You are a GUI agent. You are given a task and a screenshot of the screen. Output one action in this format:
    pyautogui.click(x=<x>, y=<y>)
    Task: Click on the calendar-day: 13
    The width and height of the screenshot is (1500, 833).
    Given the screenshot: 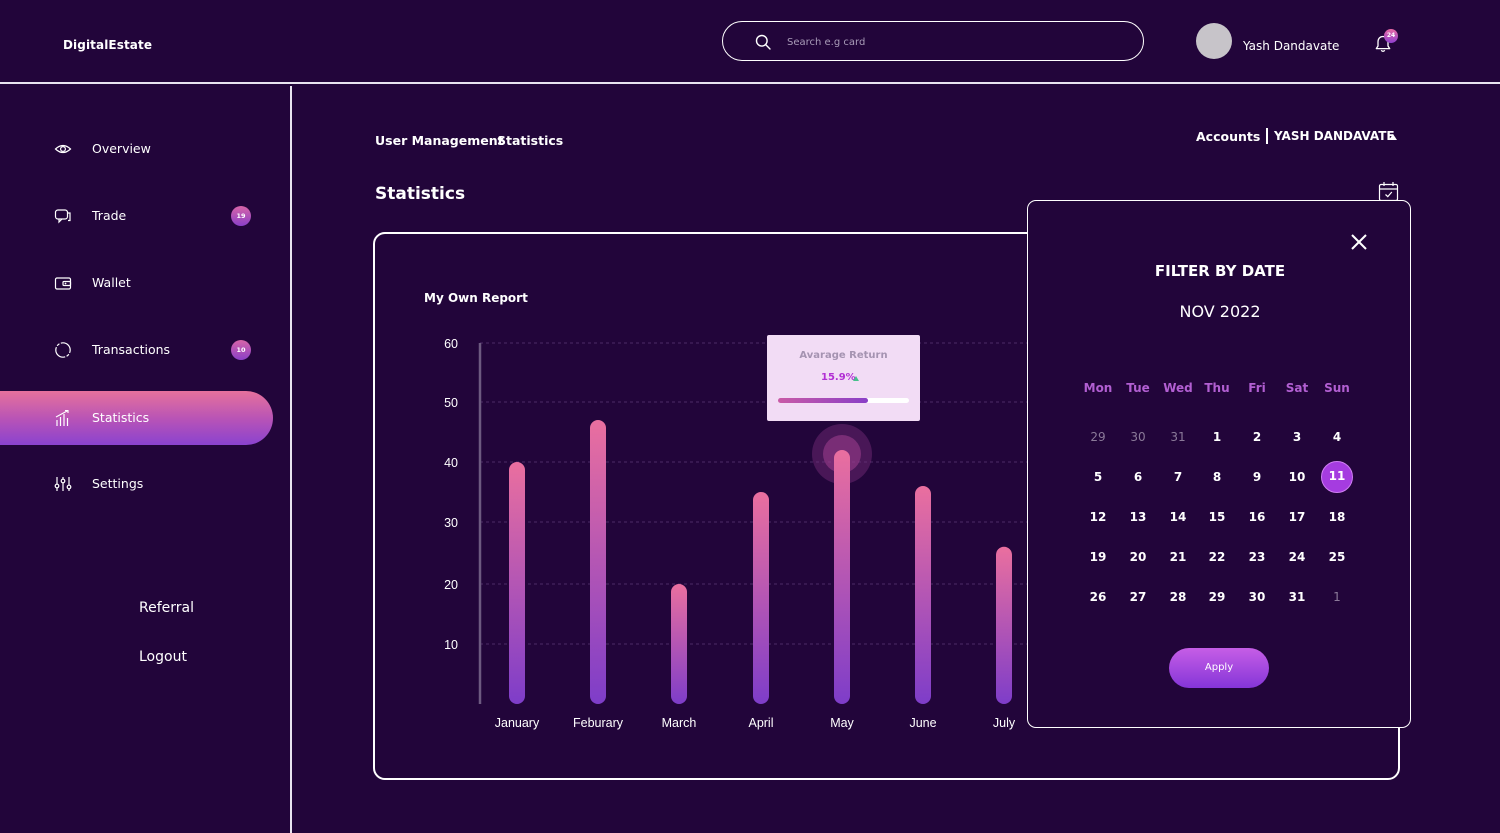 What is the action you would take?
    pyautogui.click(x=1138, y=517)
    